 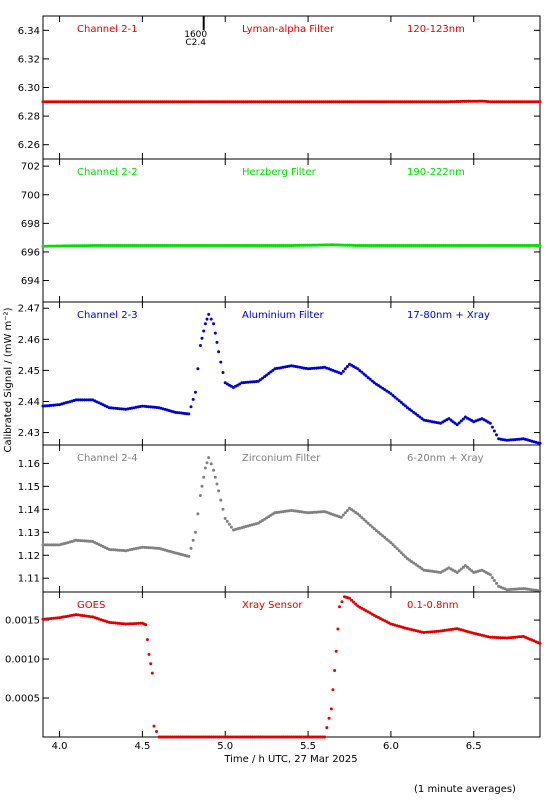 I want to click on y-tick-label: 1.14, so click(x=29, y=510).